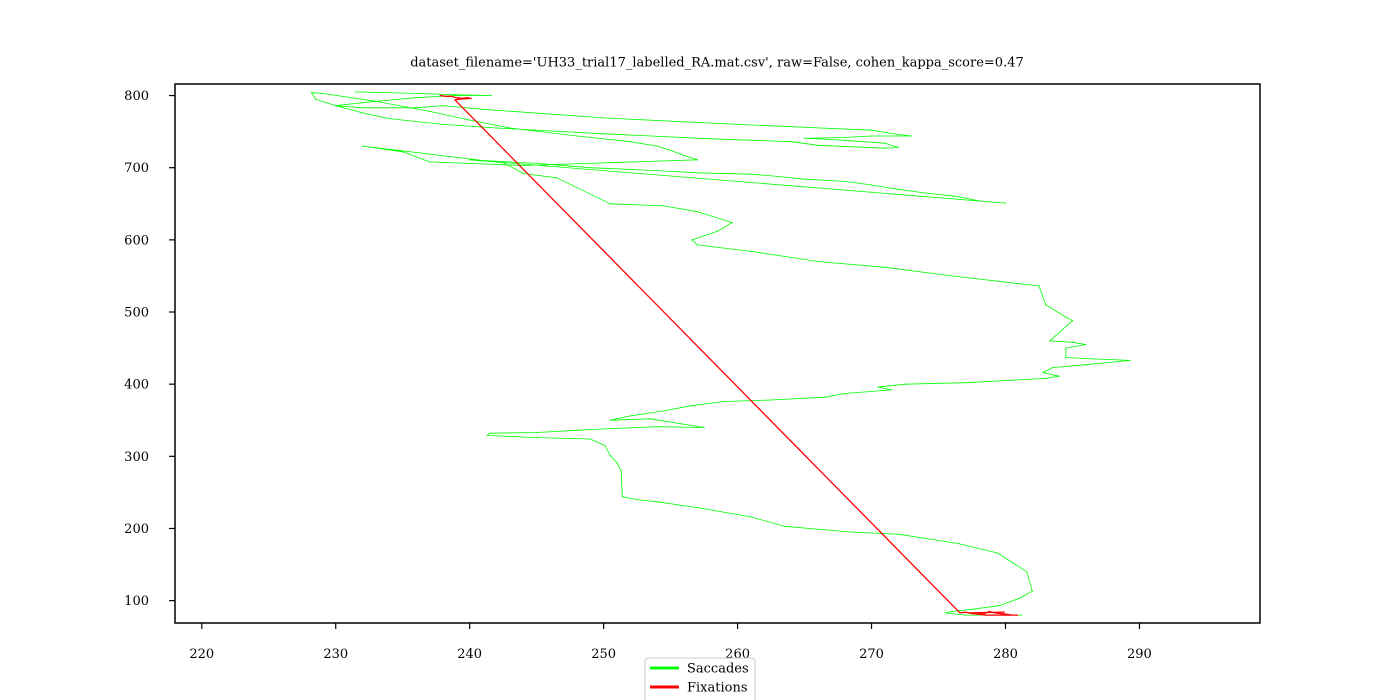  What do you see at coordinates (469, 654) in the screenshot?
I see `x-tick-label: 240` at bounding box center [469, 654].